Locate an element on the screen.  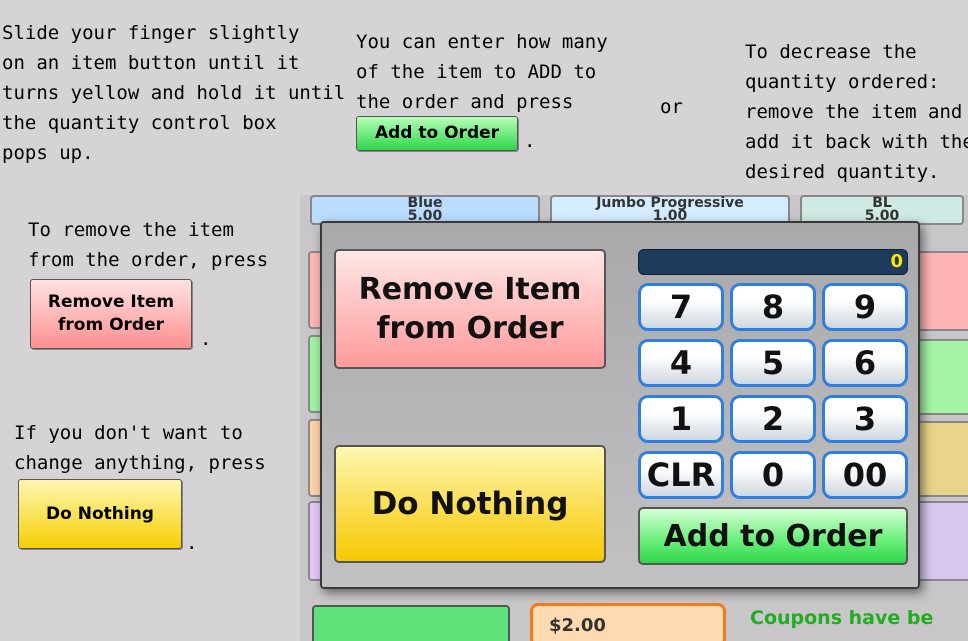
remove-item-button: Remove Item from Order is located at coordinates (470, 309).